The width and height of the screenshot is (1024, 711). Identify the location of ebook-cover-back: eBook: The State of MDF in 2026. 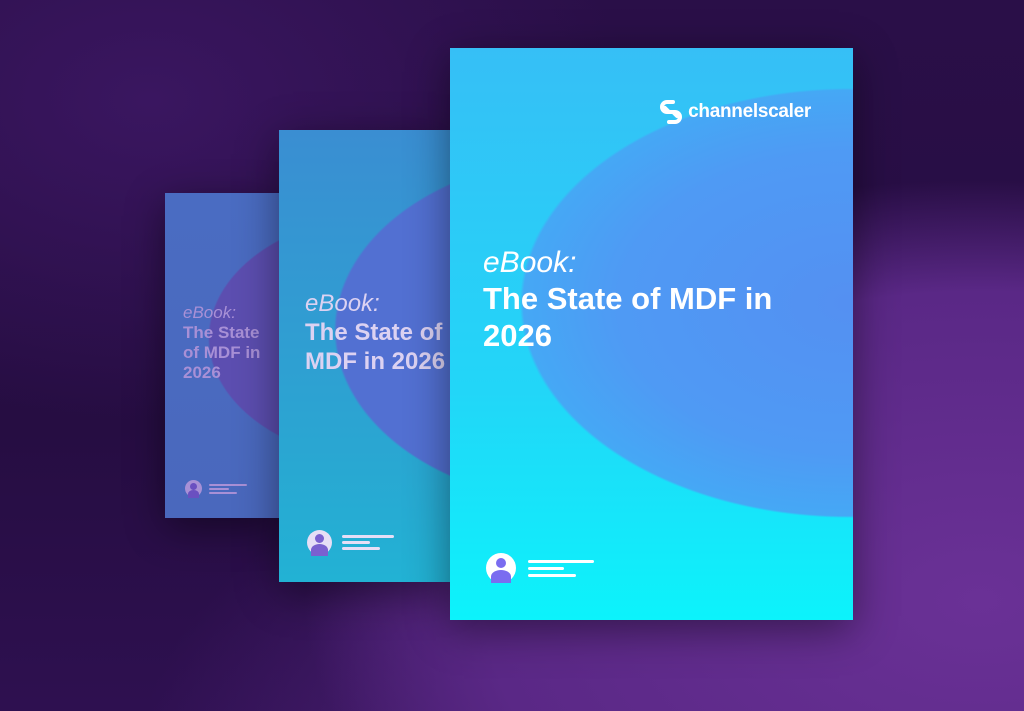
(222, 355).